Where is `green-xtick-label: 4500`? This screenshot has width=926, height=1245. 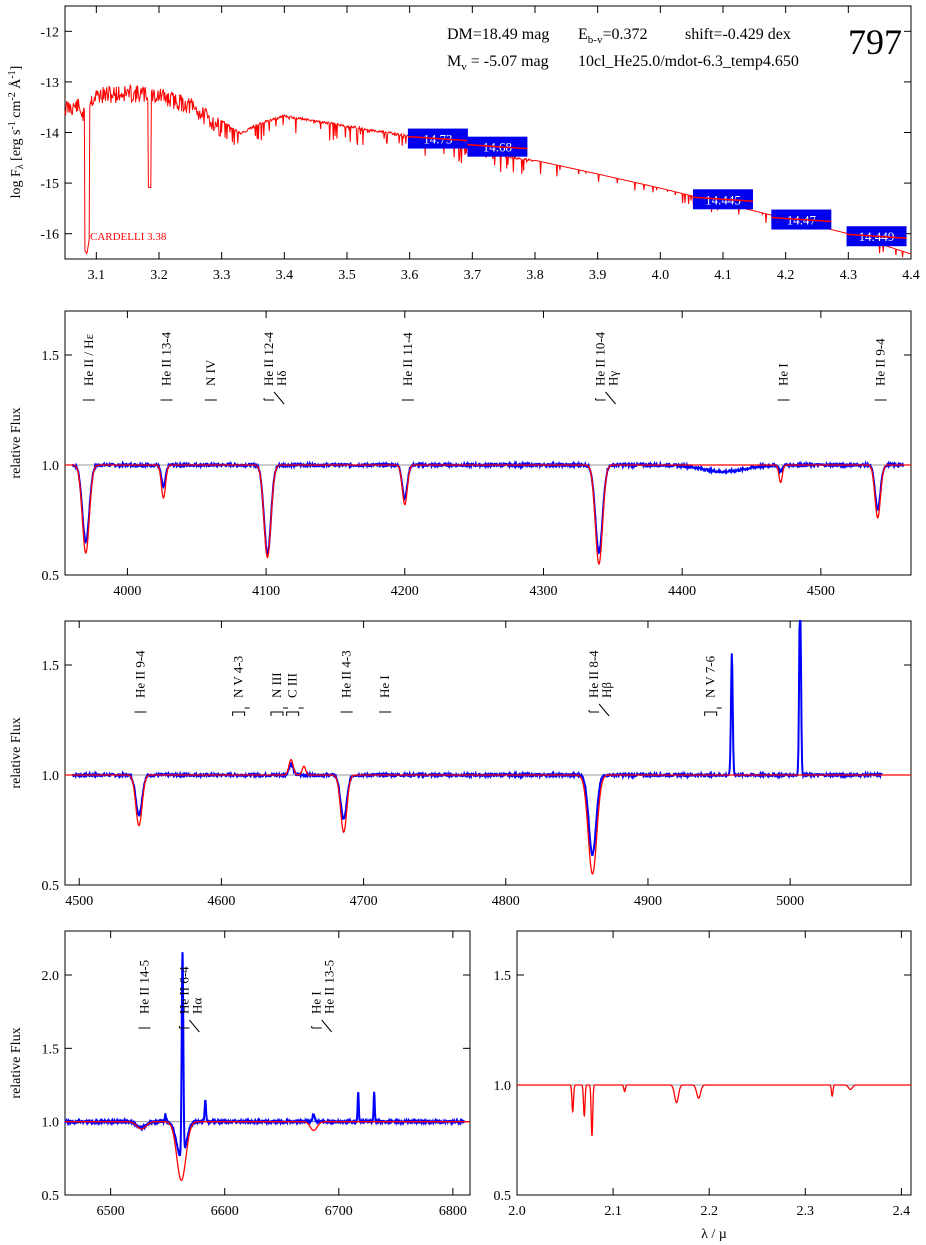
green-xtick-label: 4500 is located at coordinates (79, 901).